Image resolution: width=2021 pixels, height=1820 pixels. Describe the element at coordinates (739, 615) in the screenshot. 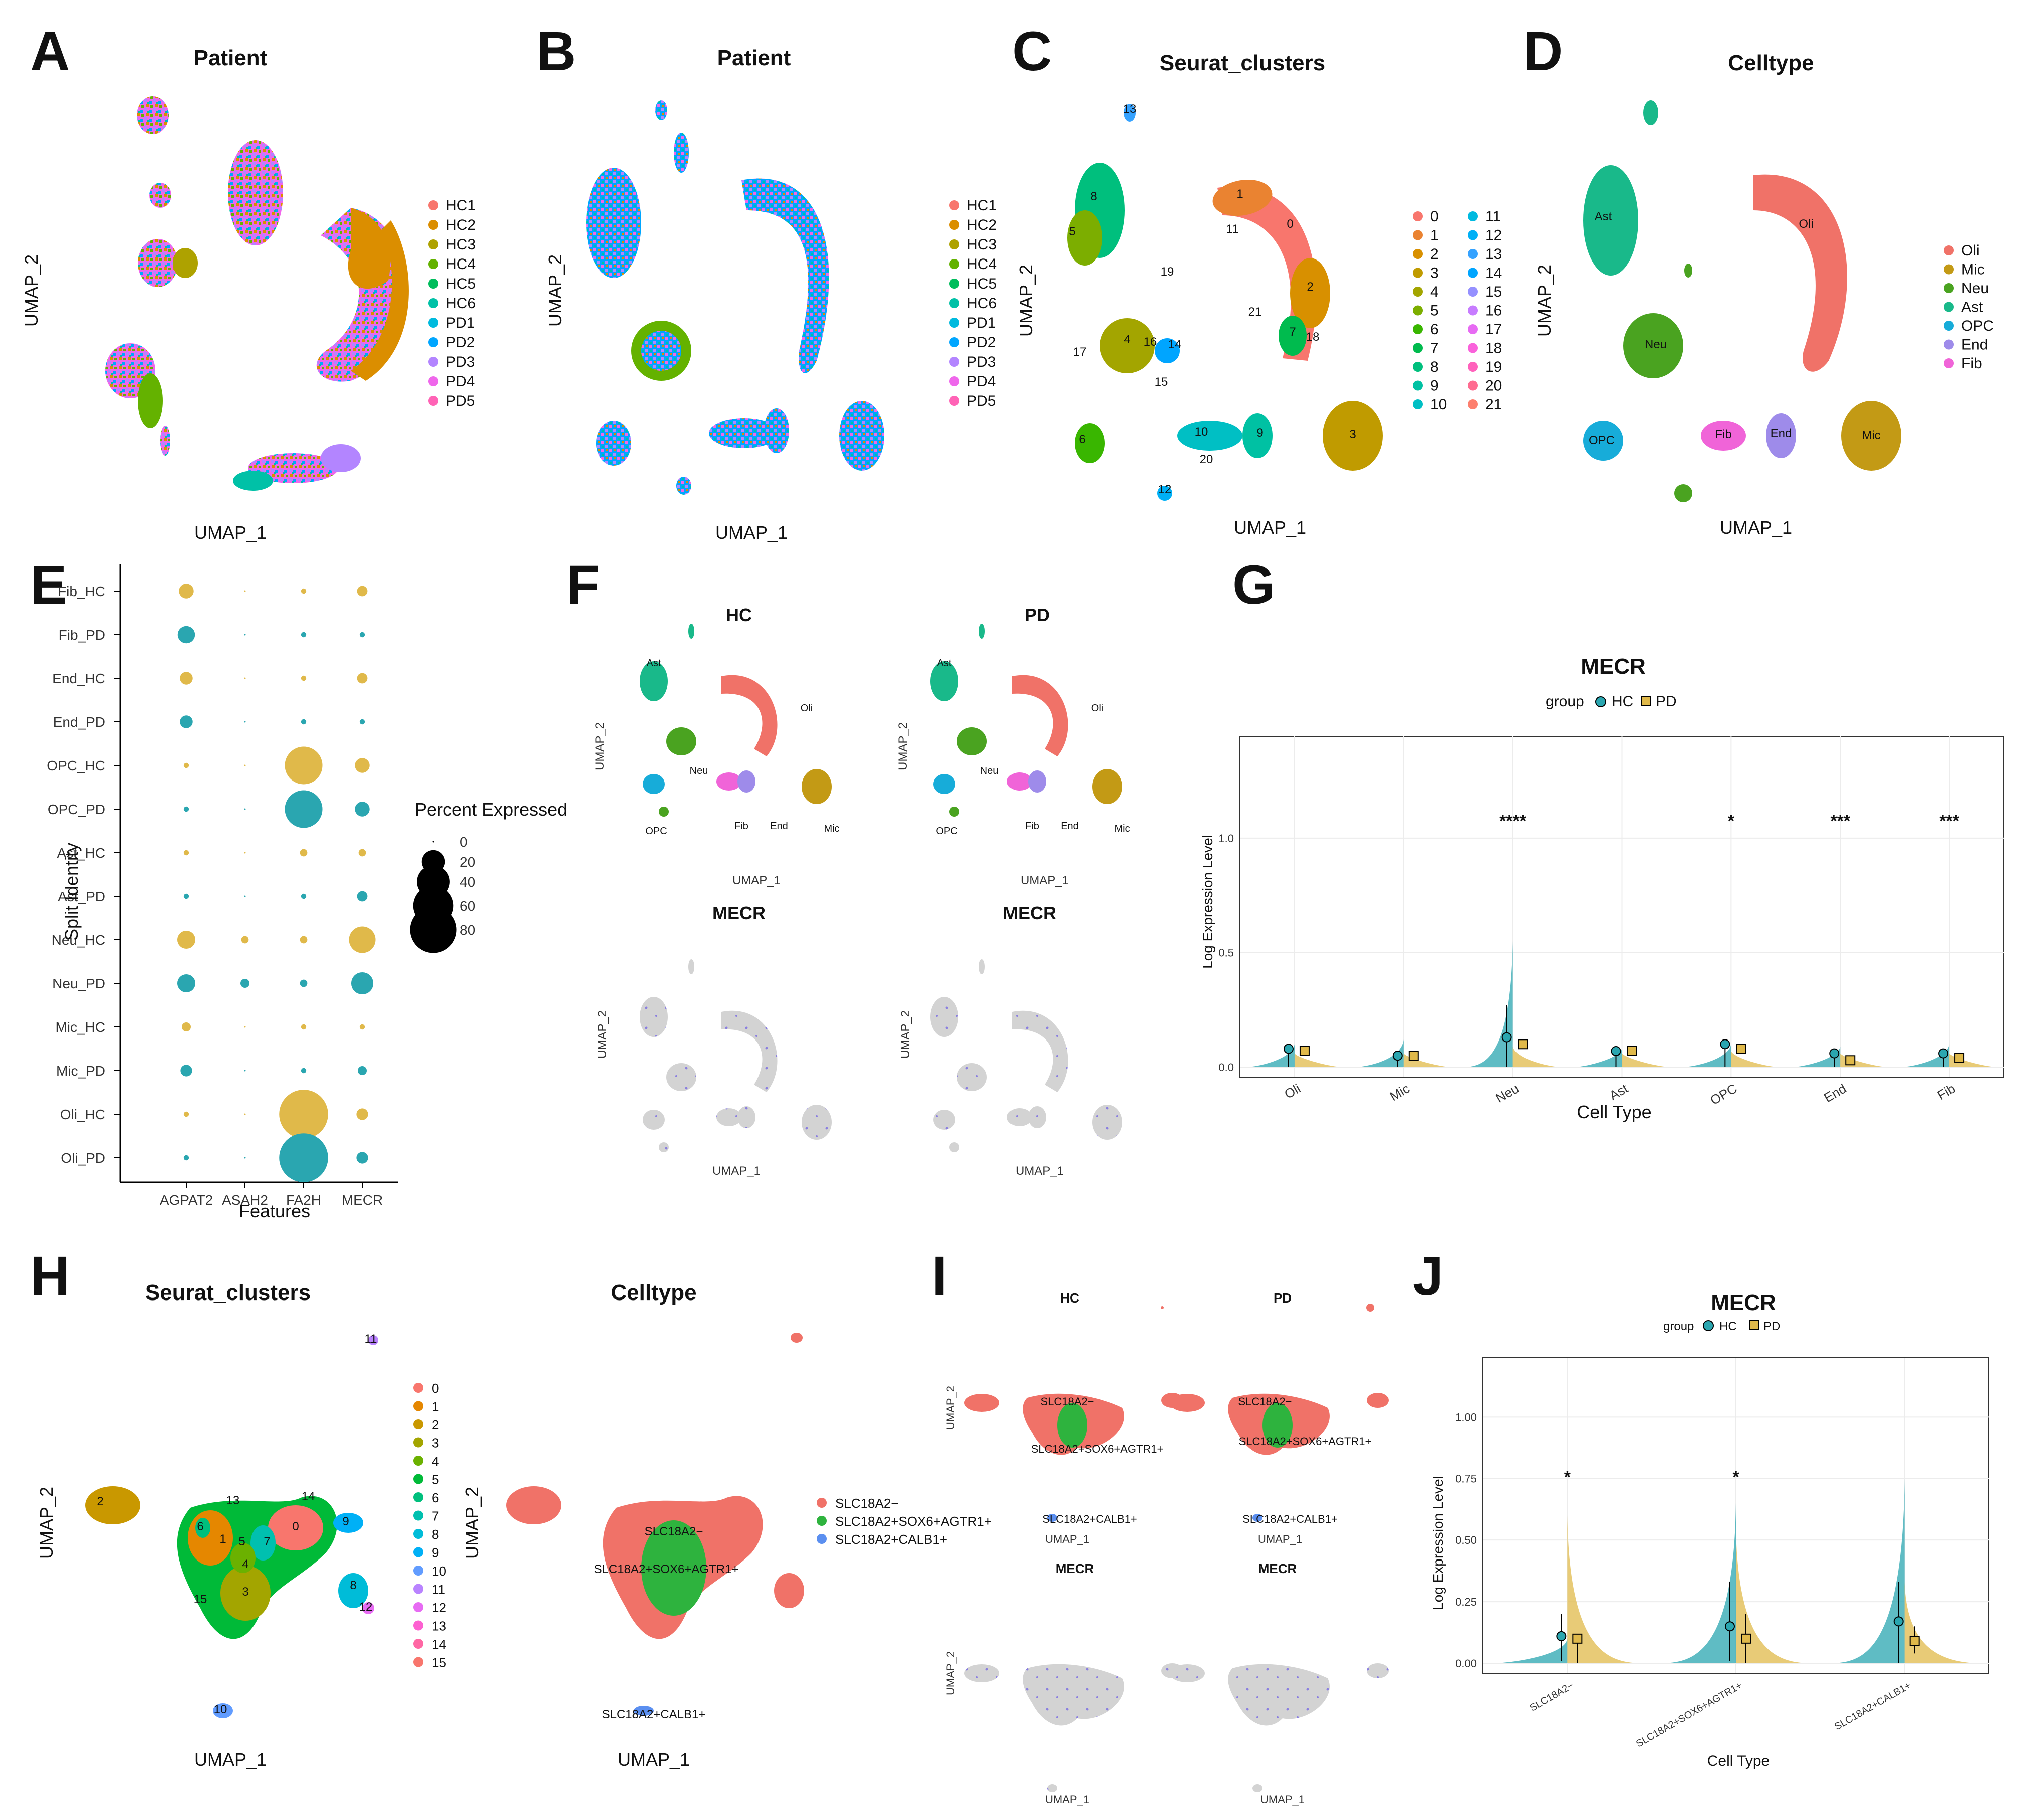

I see `panel-f-subtitle: HC` at that location.